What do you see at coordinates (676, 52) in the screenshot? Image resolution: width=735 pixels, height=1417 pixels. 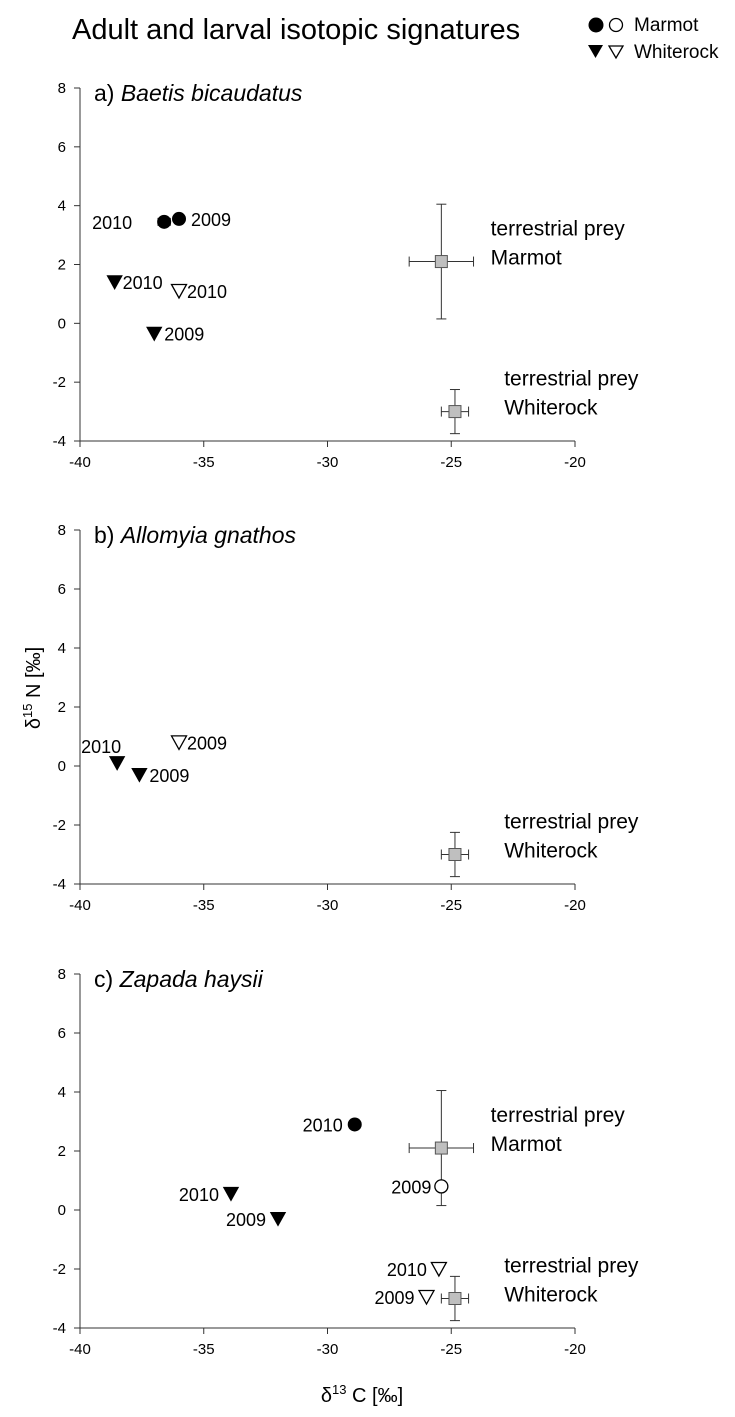 I see `legend-whiterock-label: Whiterock` at bounding box center [676, 52].